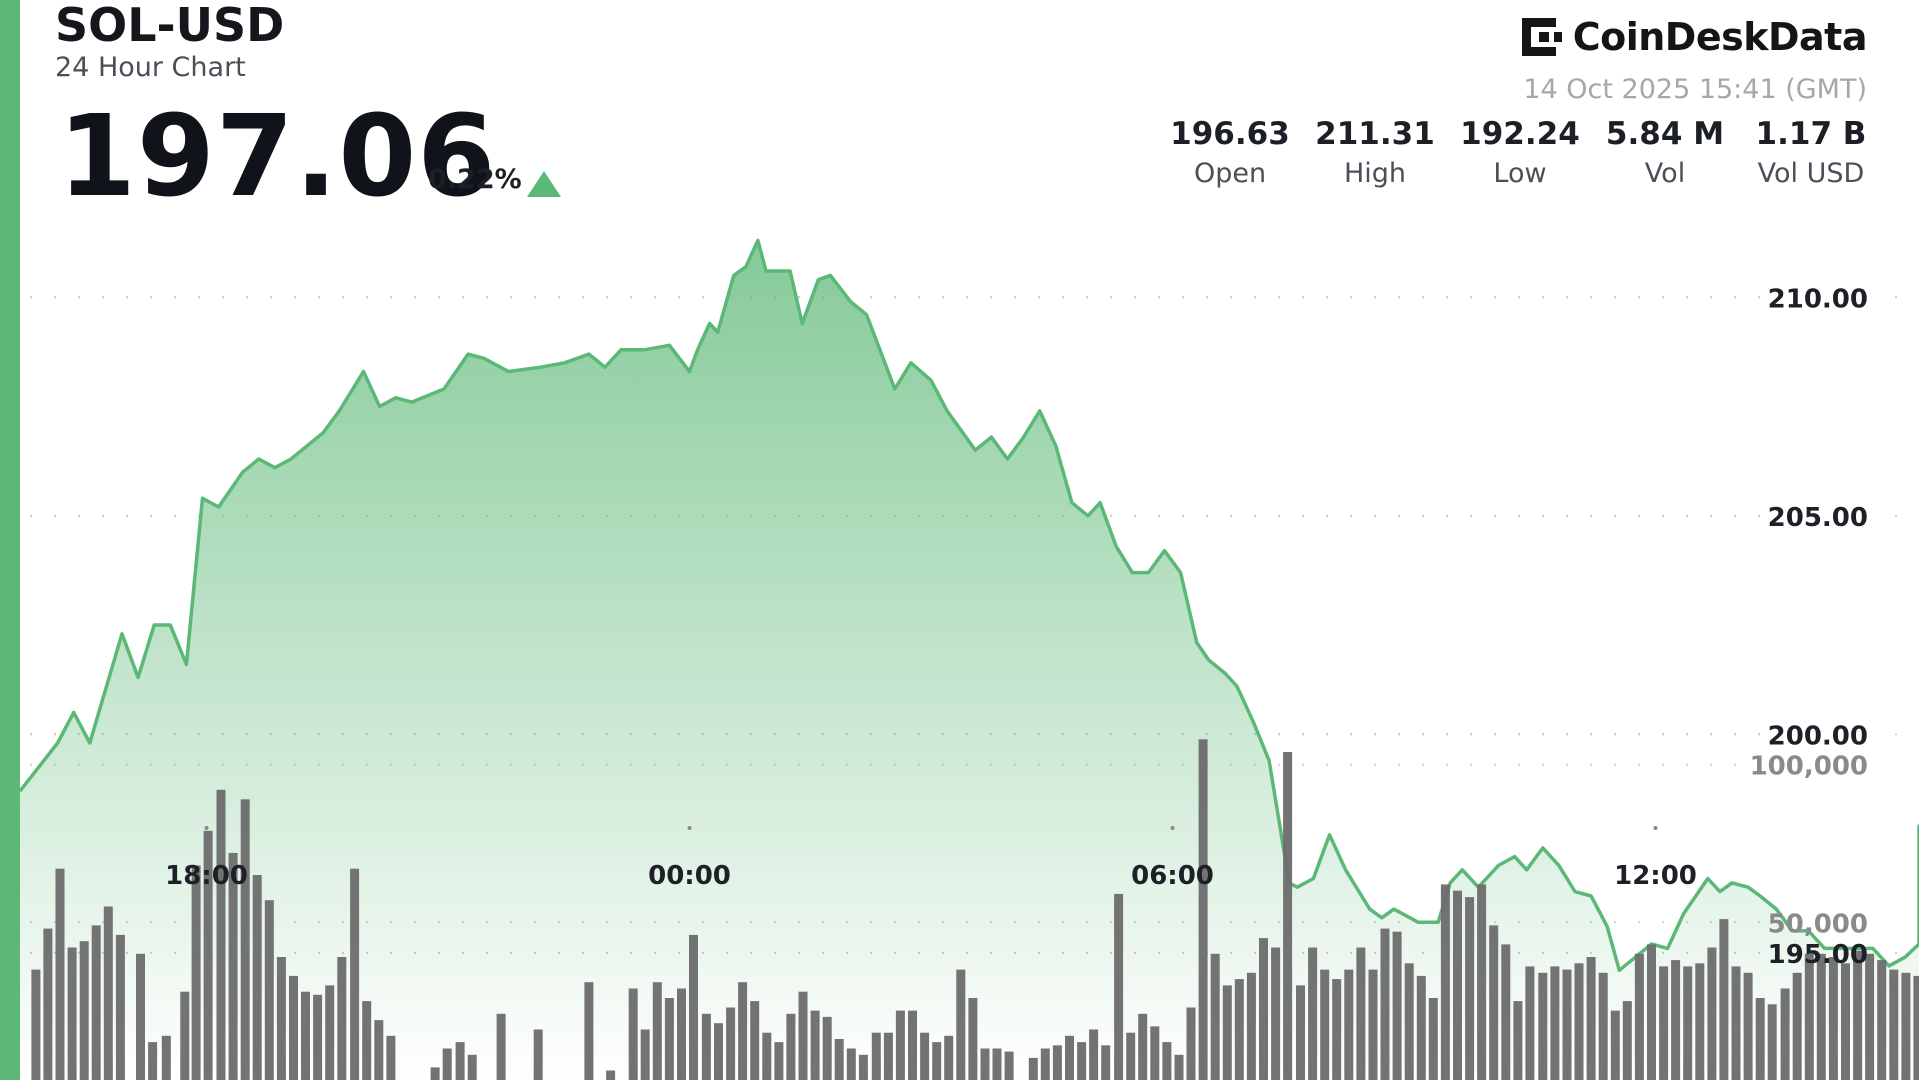 This screenshot has height=1080, width=1919. I want to click on pair-title: SOL-USD, so click(170, 26).